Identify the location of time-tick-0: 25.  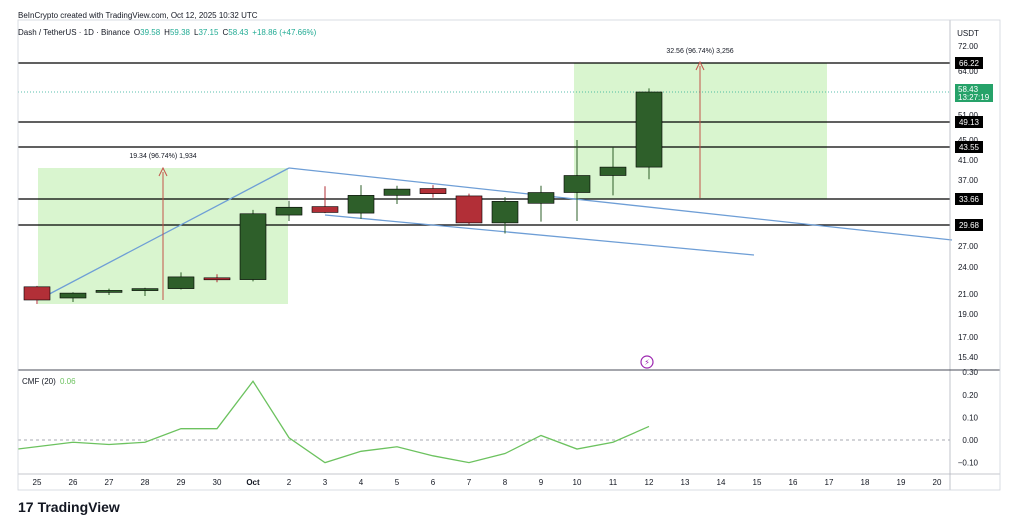
(37, 482).